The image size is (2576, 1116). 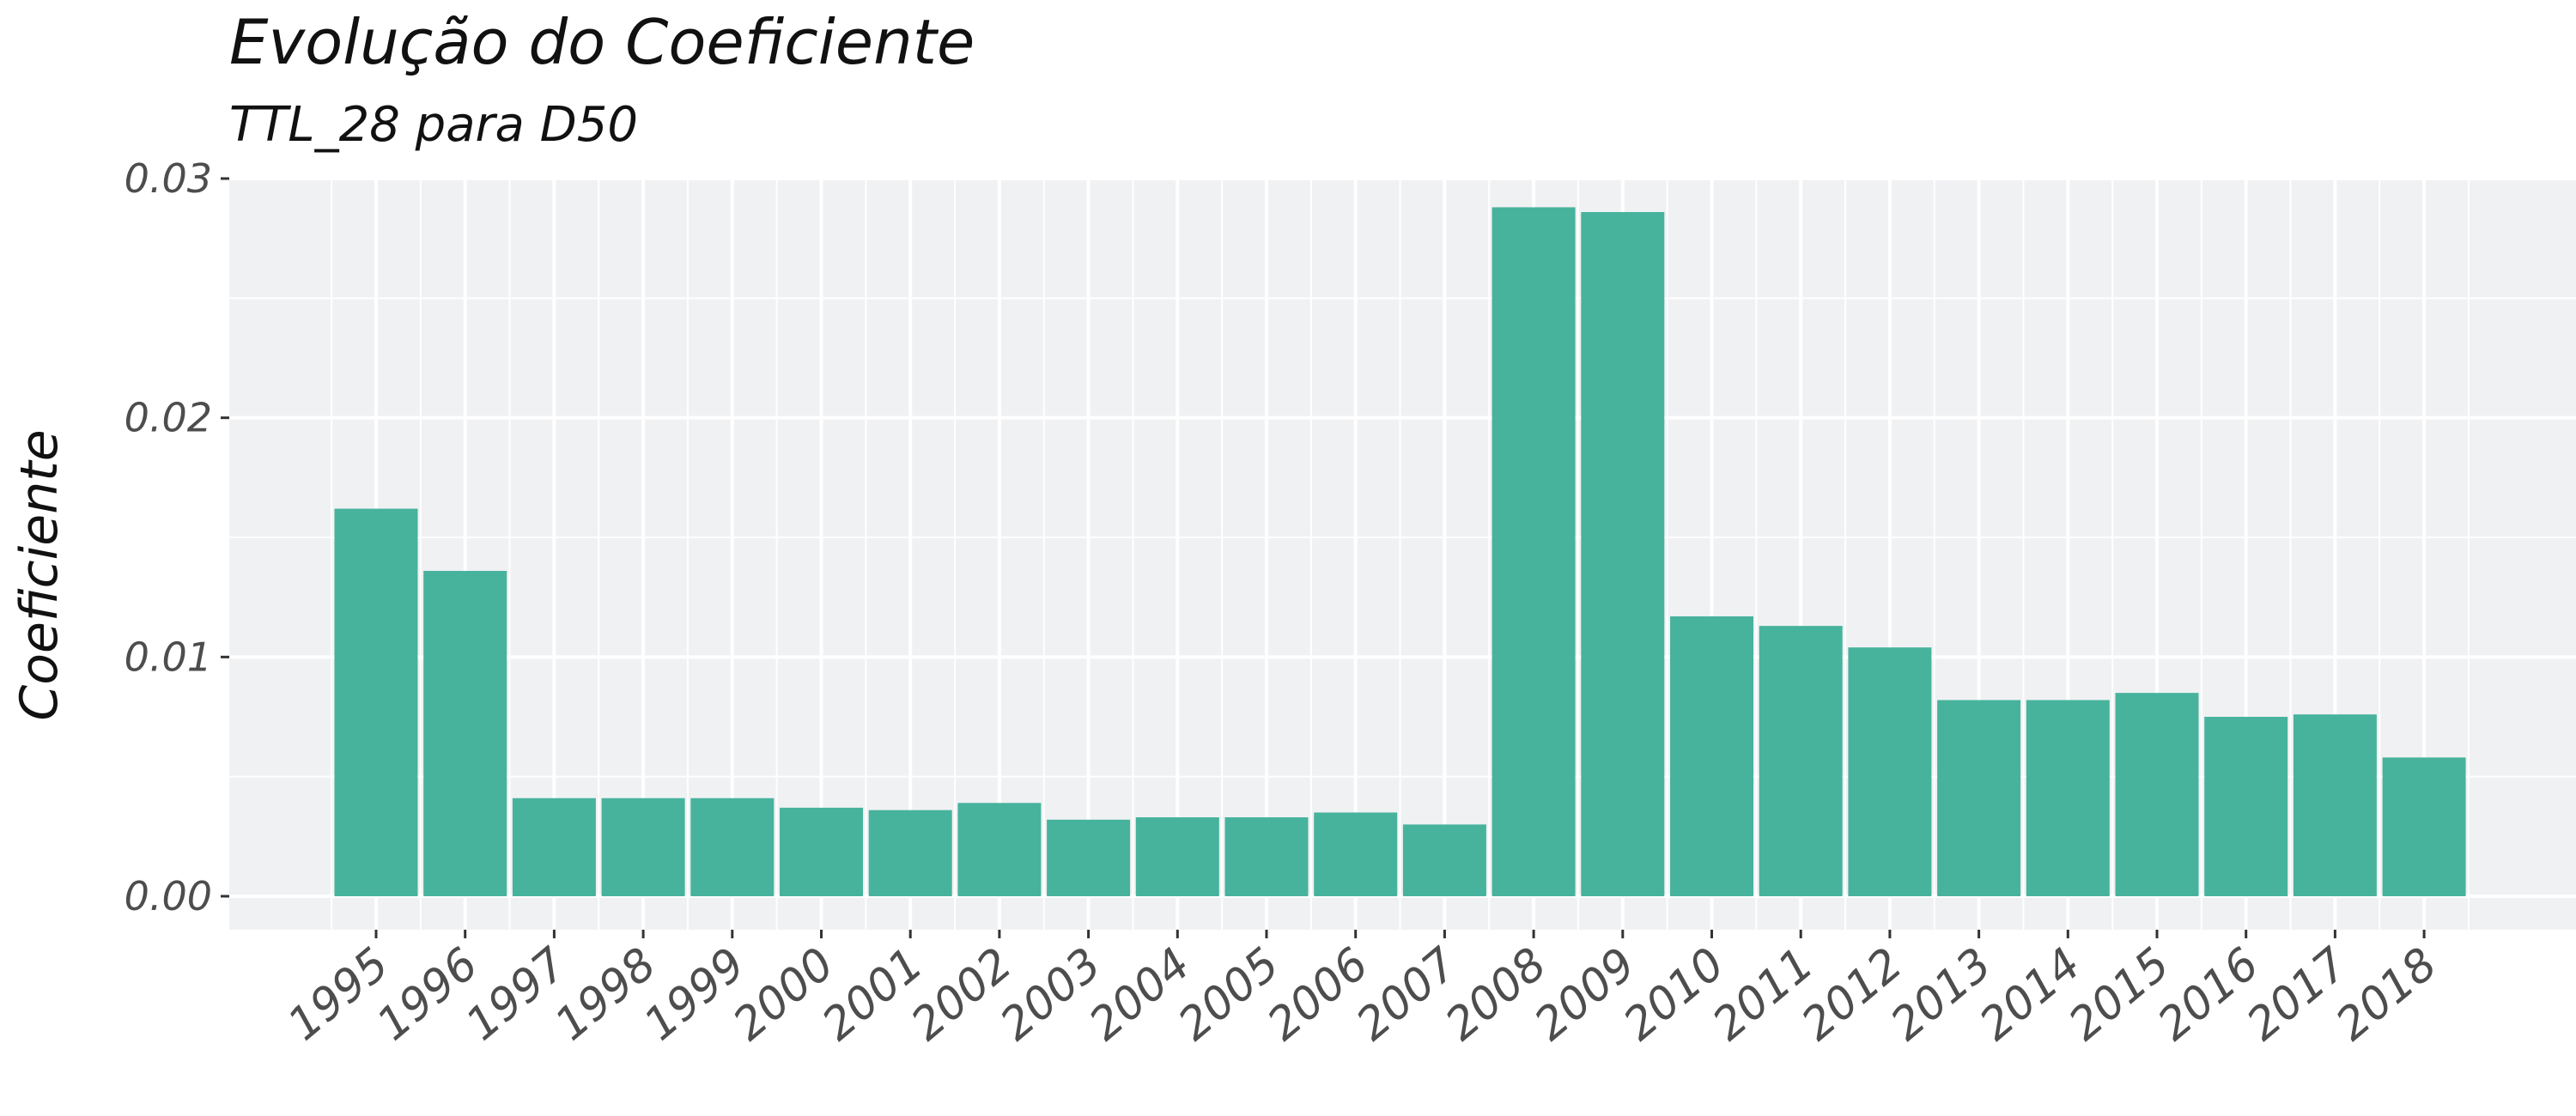 What do you see at coordinates (517, 995) in the screenshot?
I see `x-tick-label: 1997` at bounding box center [517, 995].